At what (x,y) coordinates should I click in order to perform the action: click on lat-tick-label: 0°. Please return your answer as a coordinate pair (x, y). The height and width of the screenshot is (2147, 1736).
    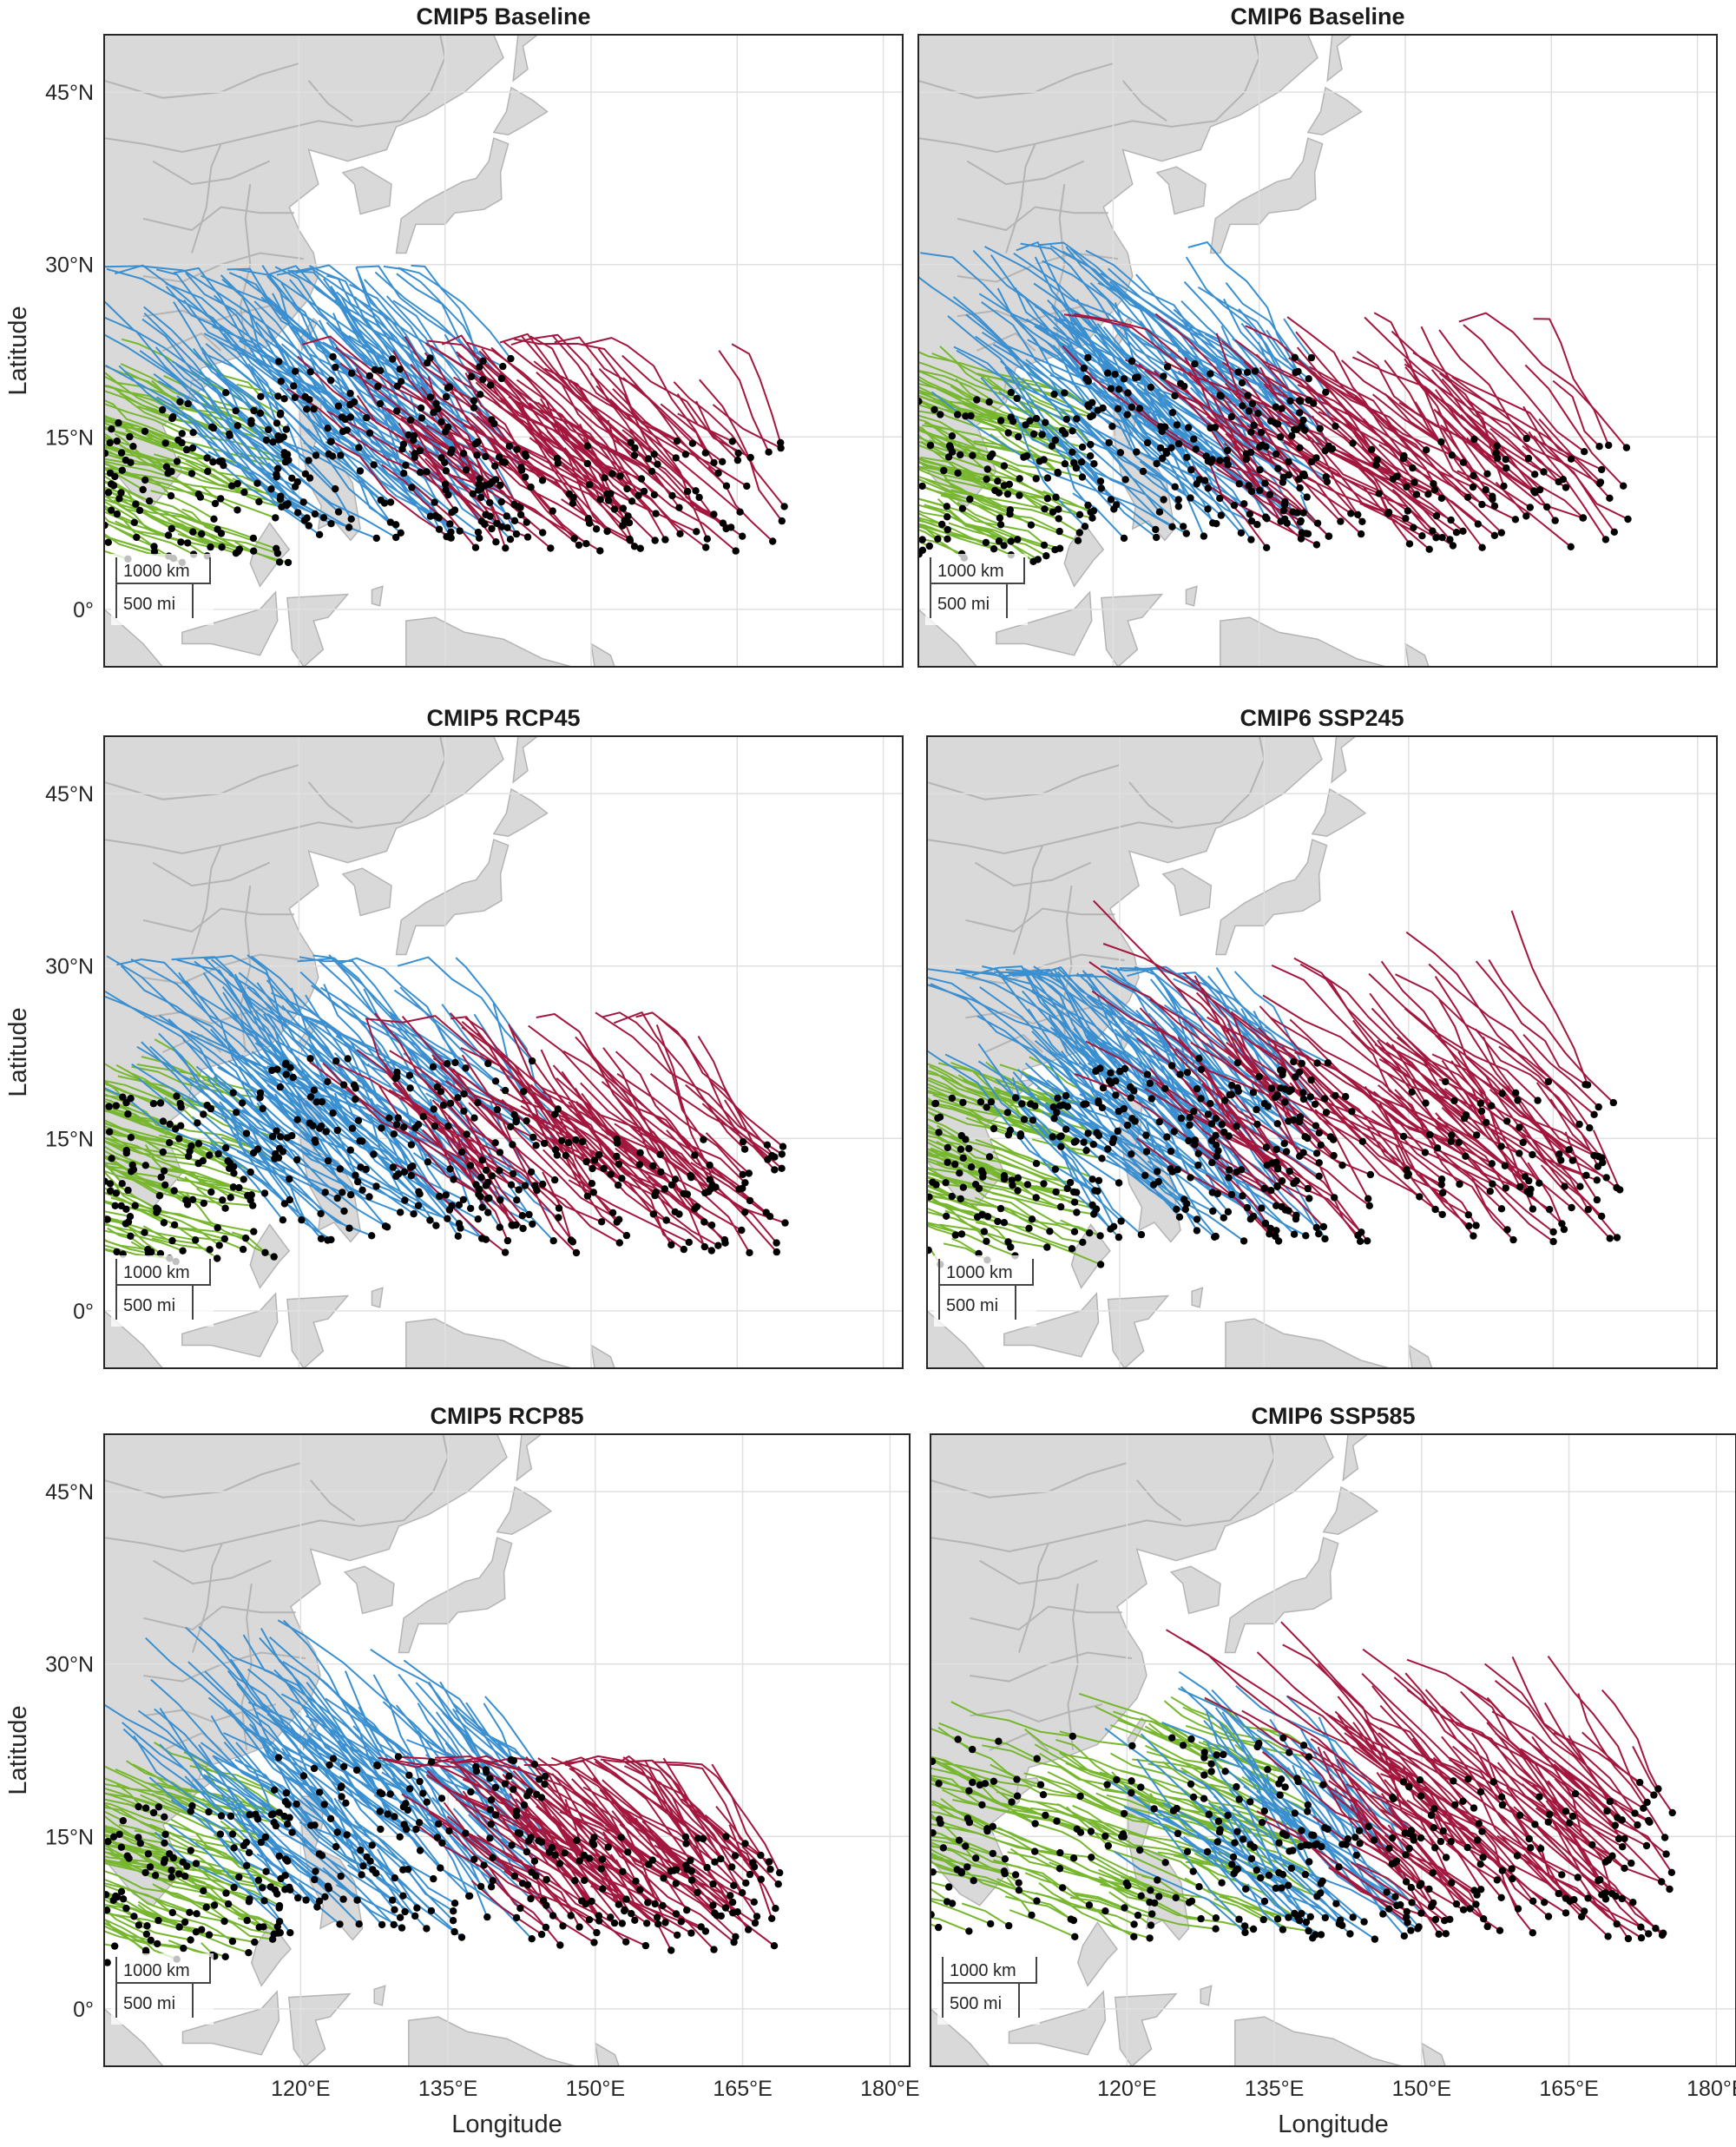
    Looking at the image, I should click on (83, 1312).